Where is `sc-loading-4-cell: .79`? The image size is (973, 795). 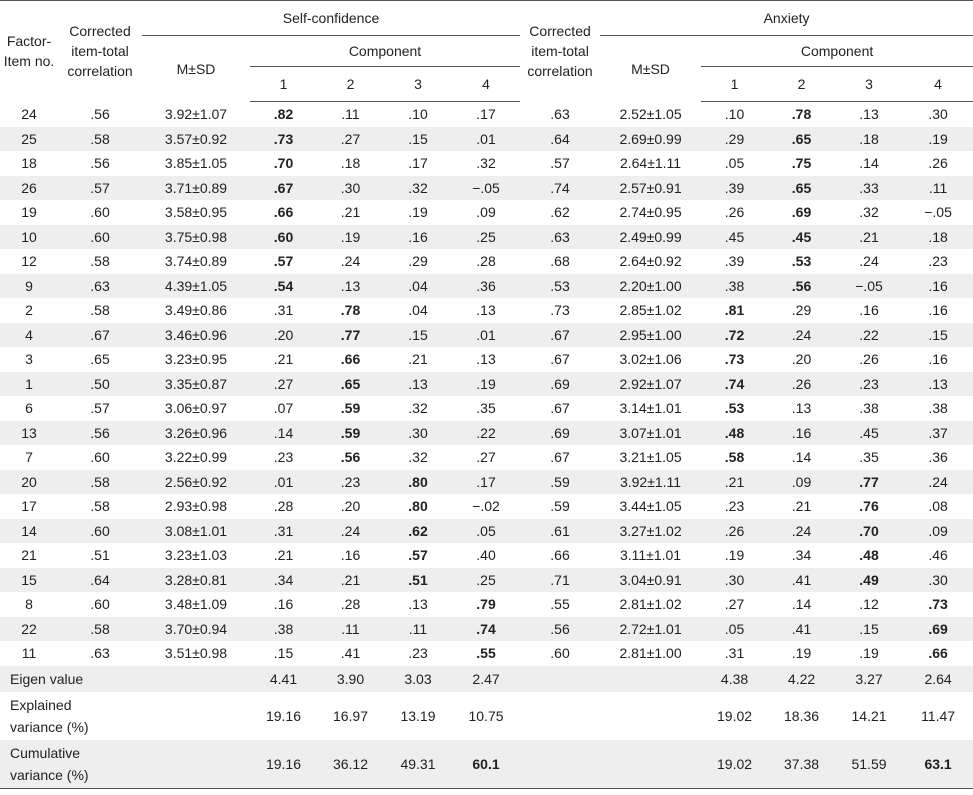 sc-loading-4-cell: .79 is located at coordinates (486, 604).